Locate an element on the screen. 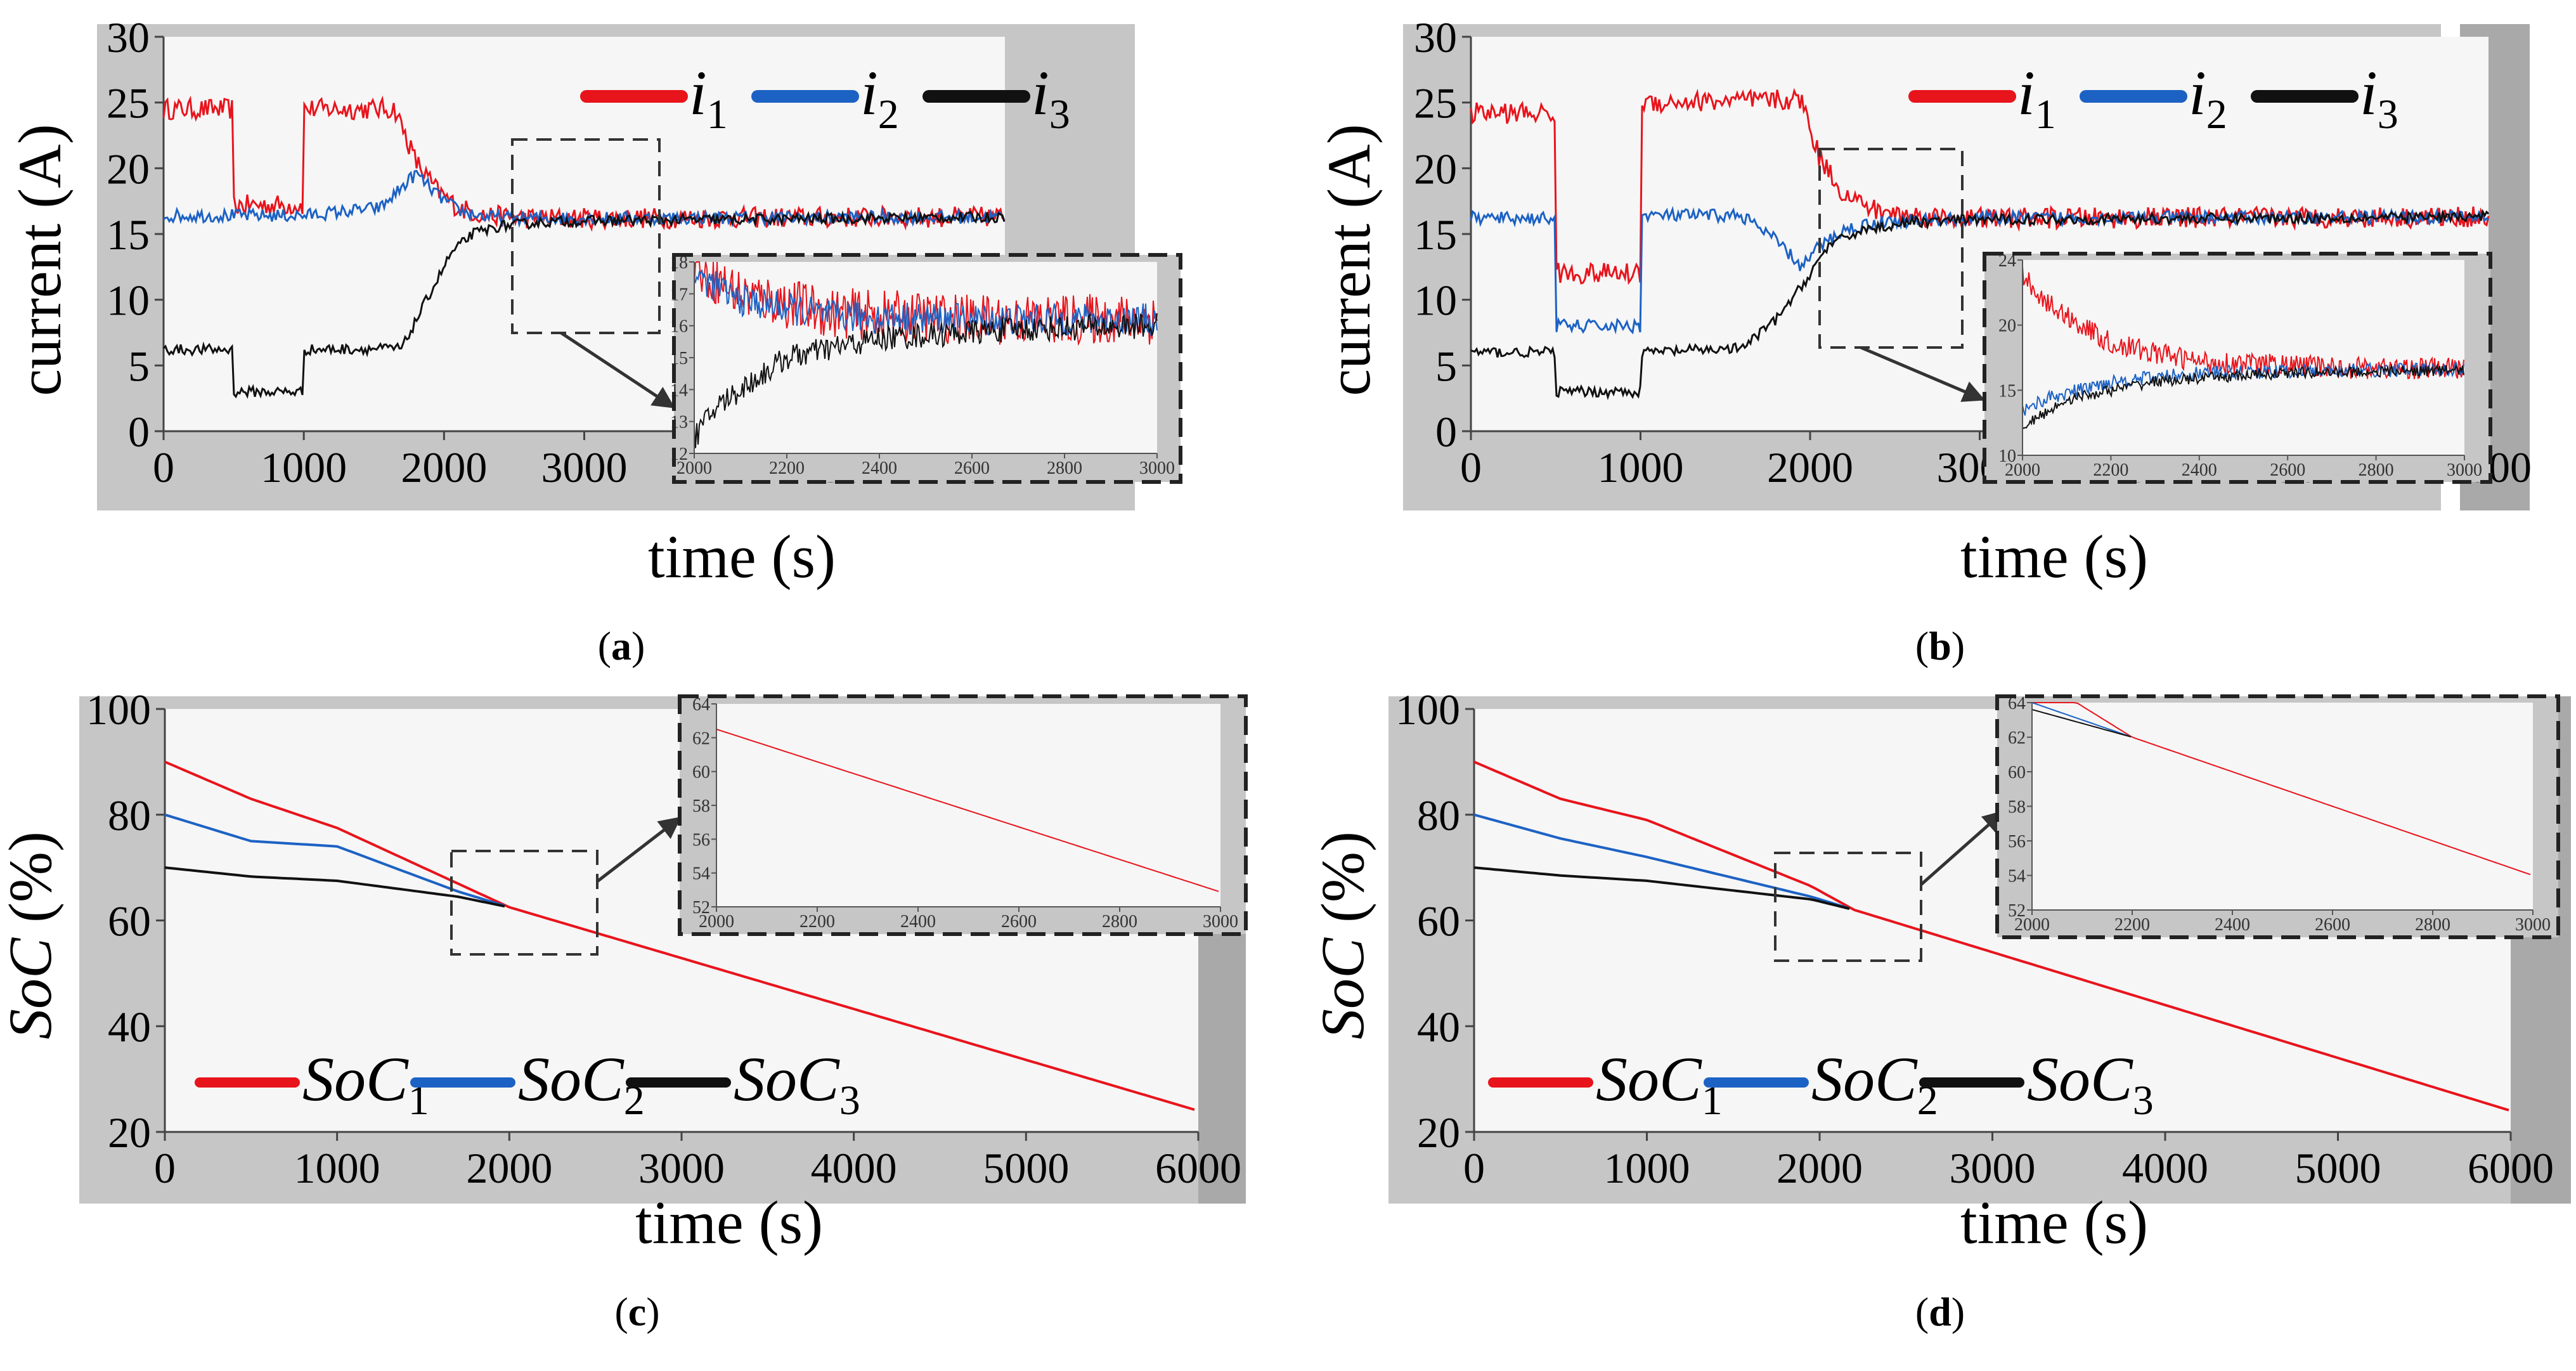  inset-series-line-SoC1 is located at coordinates (967, 810).